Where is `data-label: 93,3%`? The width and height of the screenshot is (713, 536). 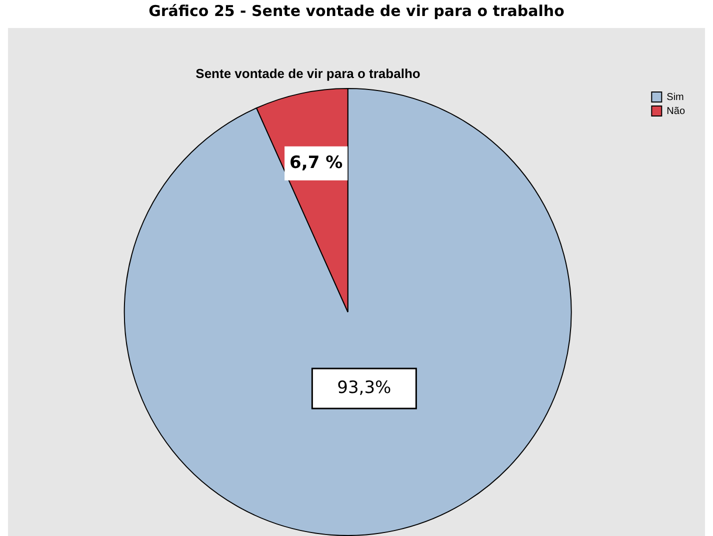 data-label: 93,3% is located at coordinates (364, 388).